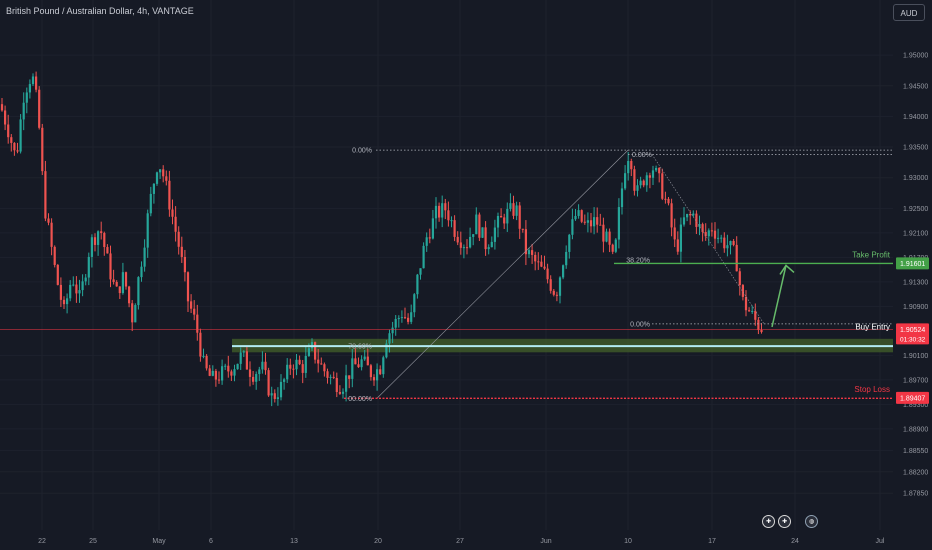  What do you see at coordinates (42, 541) in the screenshot?
I see `x-tick-label: 22` at bounding box center [42, 541].